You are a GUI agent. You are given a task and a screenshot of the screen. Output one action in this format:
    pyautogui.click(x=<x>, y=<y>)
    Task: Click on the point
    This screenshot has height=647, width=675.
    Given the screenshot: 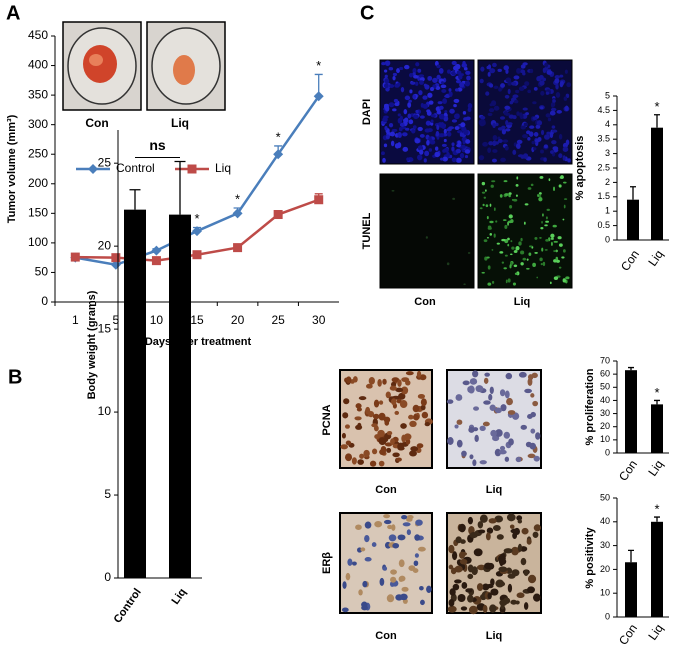 What is the action you would take?
    pyautogui.click(x=156, y=261)
    